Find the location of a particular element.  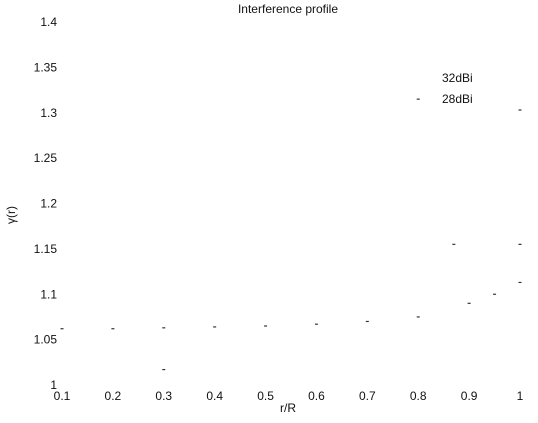

y-tick-label: 1.2 is located at coordinates (48, 204).